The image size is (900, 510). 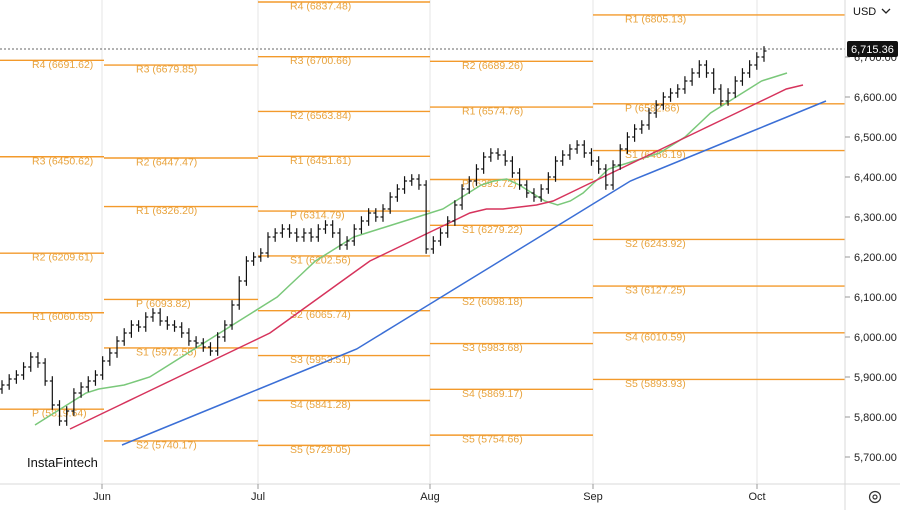 I want to click on pivot-label: R3 (6679.85), so click(x=166, y=70).